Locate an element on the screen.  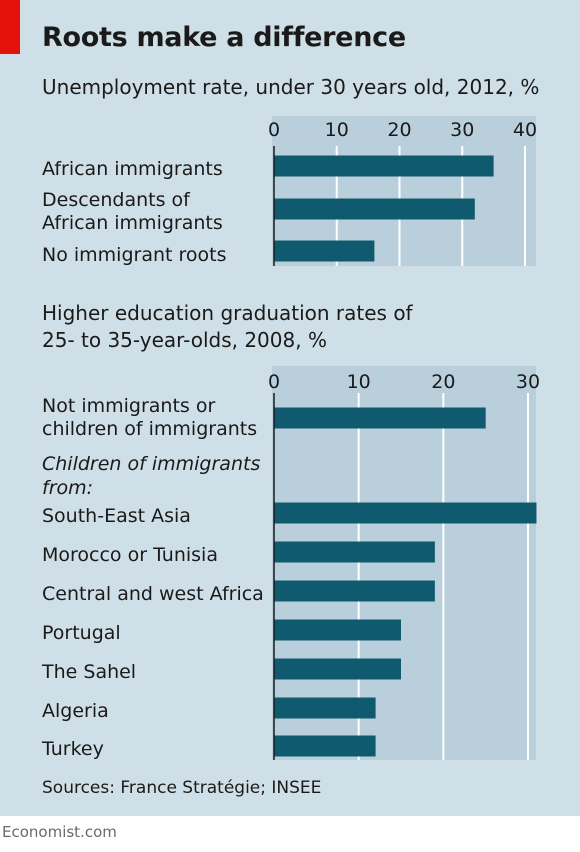
panel1-category-label: Descendants of is located at coordinates (116, 200).